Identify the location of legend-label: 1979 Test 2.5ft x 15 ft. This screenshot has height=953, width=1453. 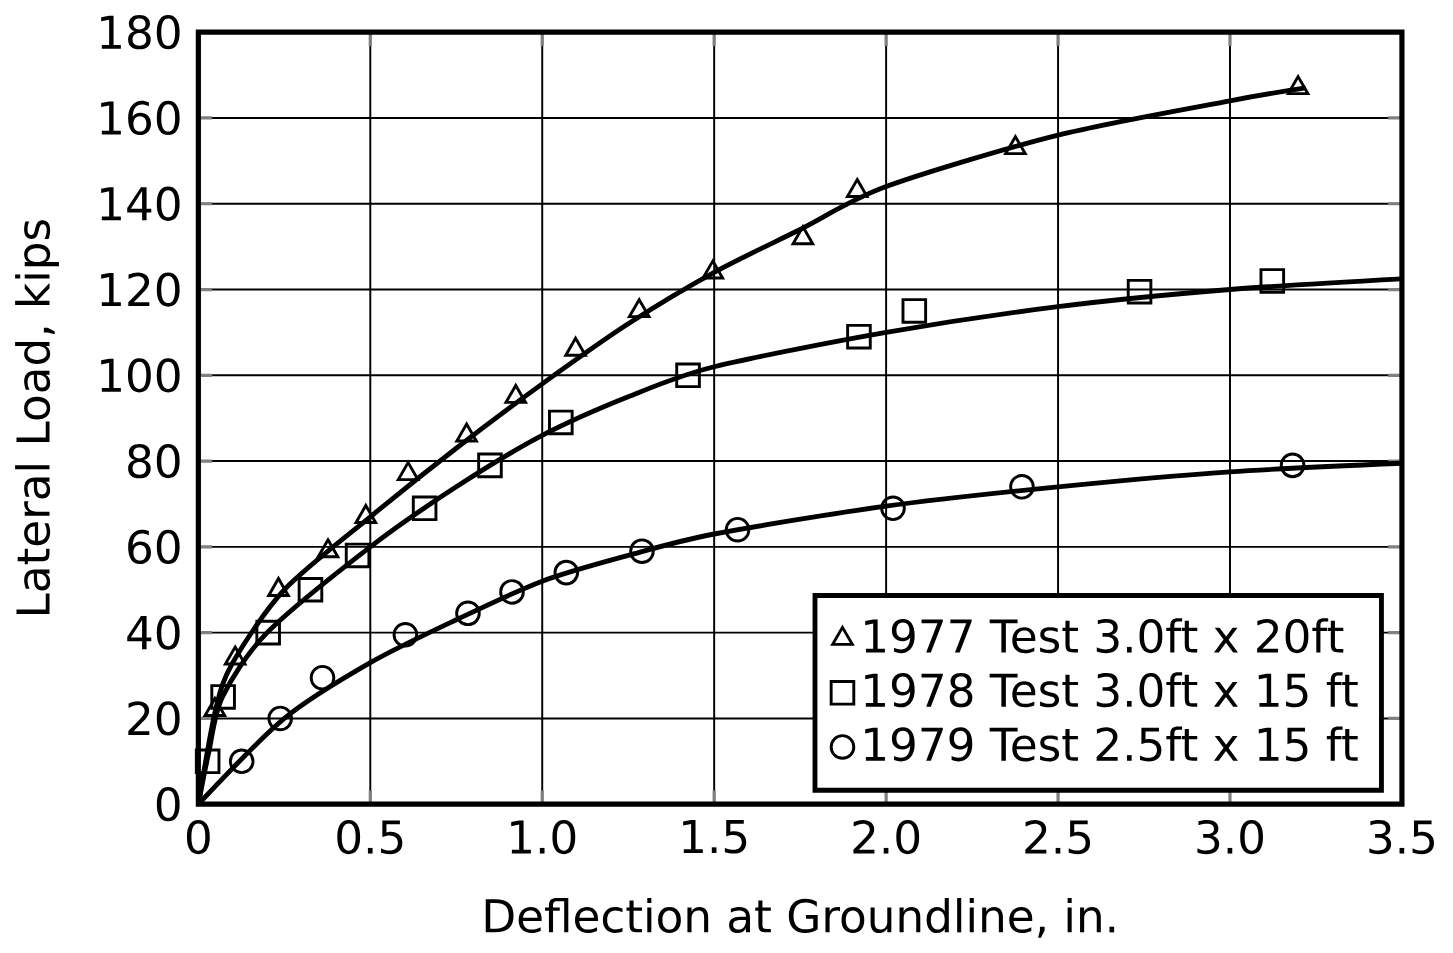
(1111, 744).